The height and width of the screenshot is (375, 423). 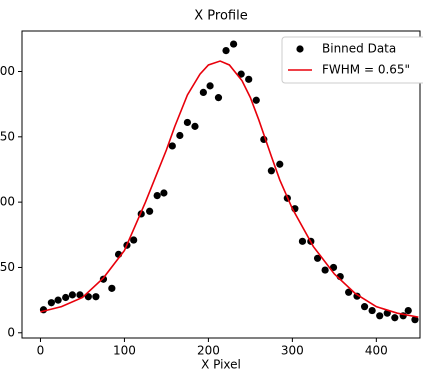 I want to click on x-tick-label: 100, so click(x=124, y=351).